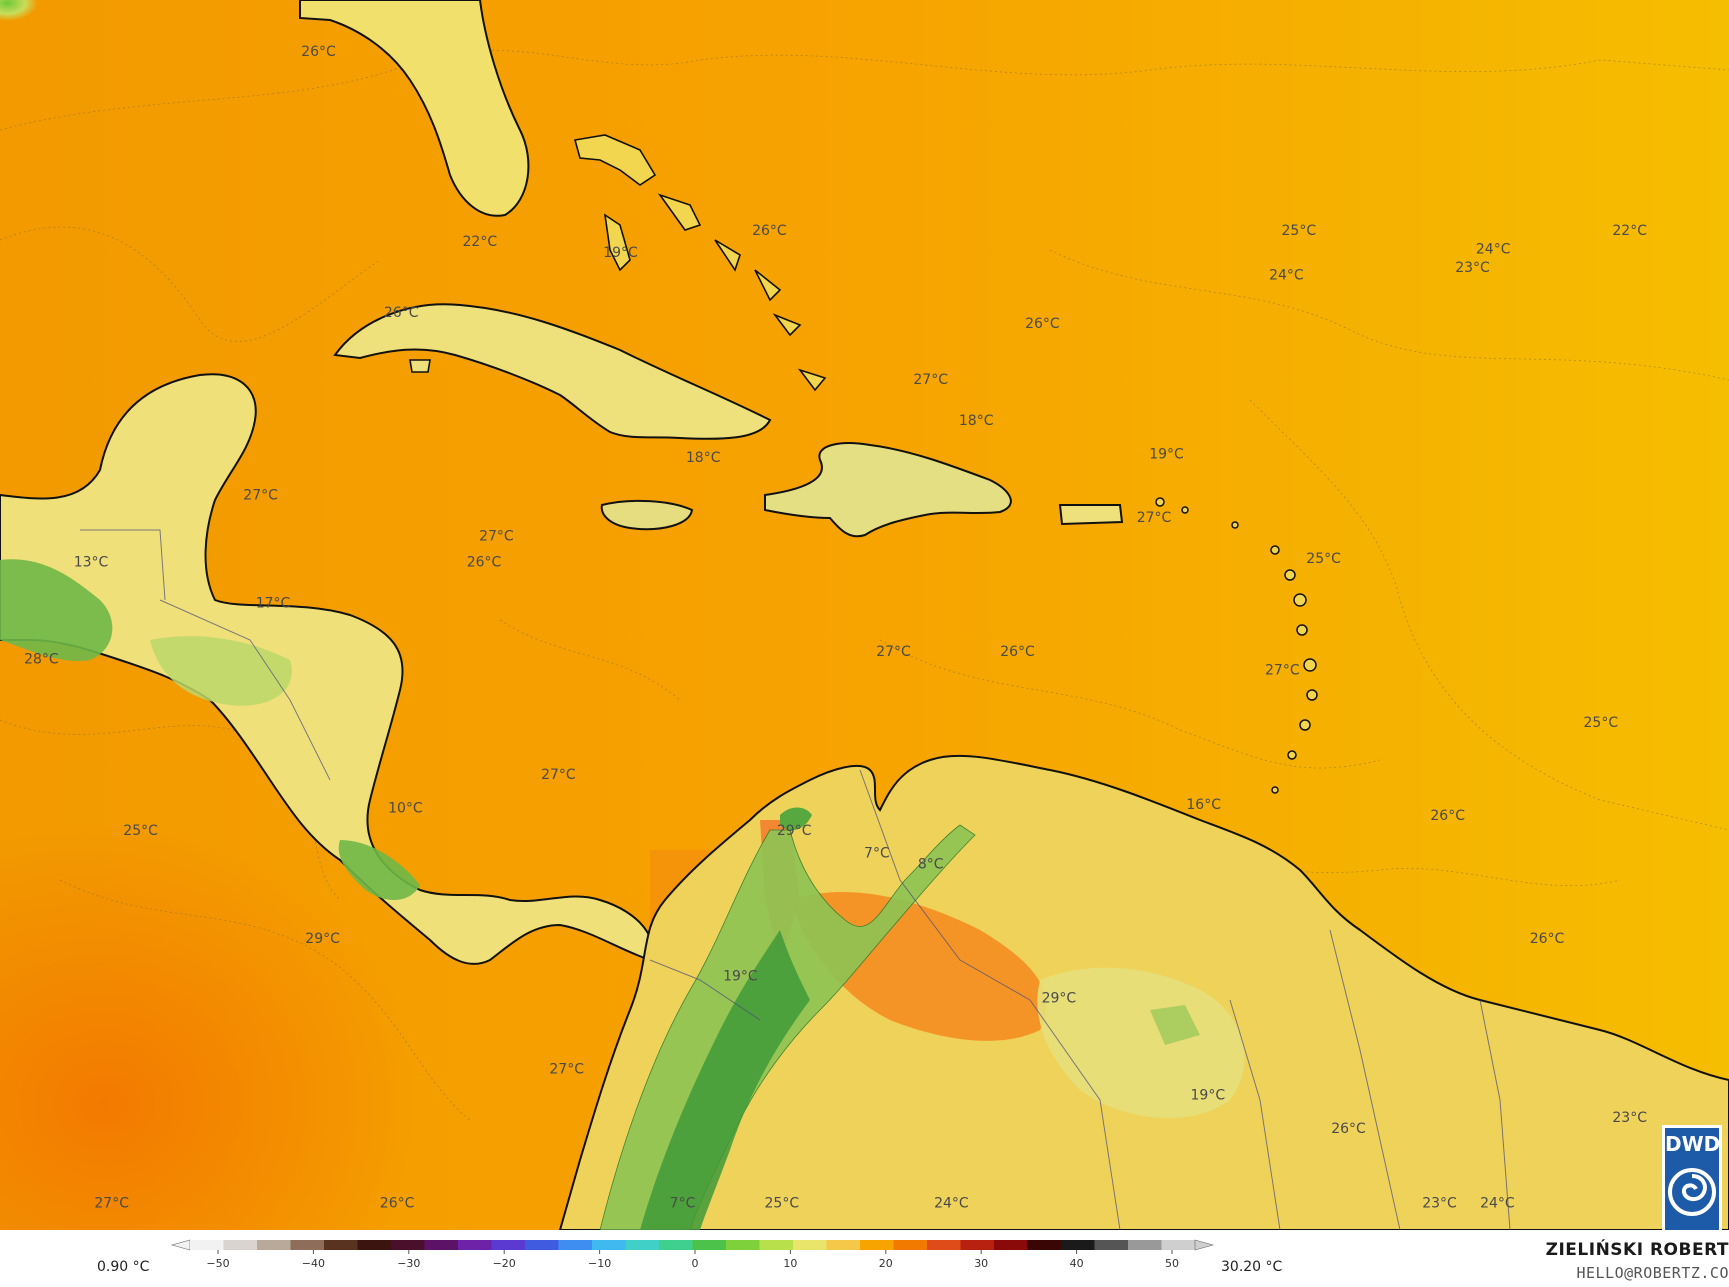 The height and width of the screenshot is (1287, 1729). Describe the element at coordinates (1637, 1250) in the screenshot. I see `author-name: ZIELIŃSKI ROBERT` at that location.